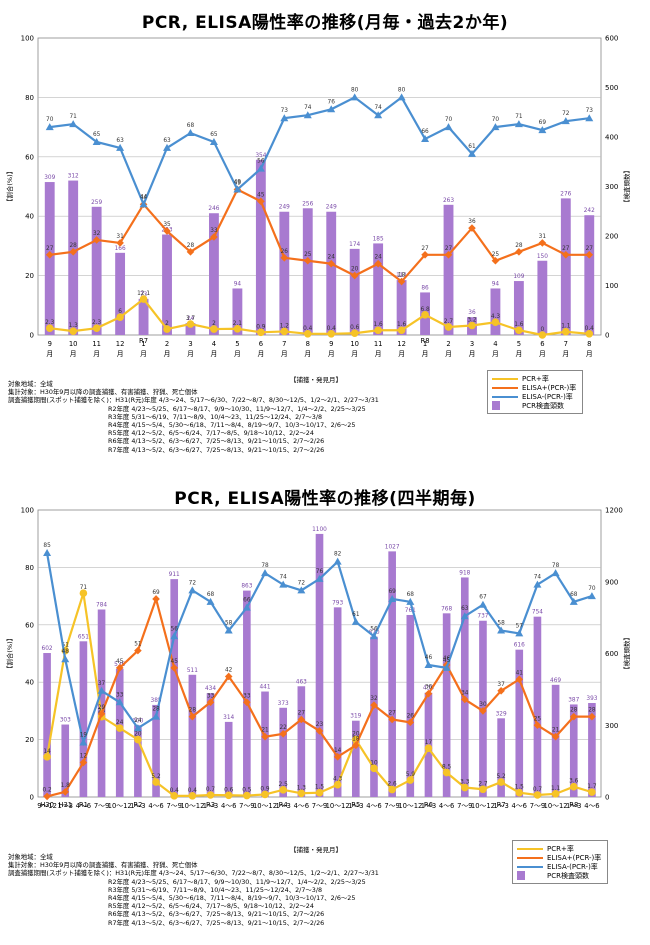 This screenshot has width=650, height=945. Describe the element at coordinates (97, 323) in the screenshot. I see `data-label: 2.3` at that location.